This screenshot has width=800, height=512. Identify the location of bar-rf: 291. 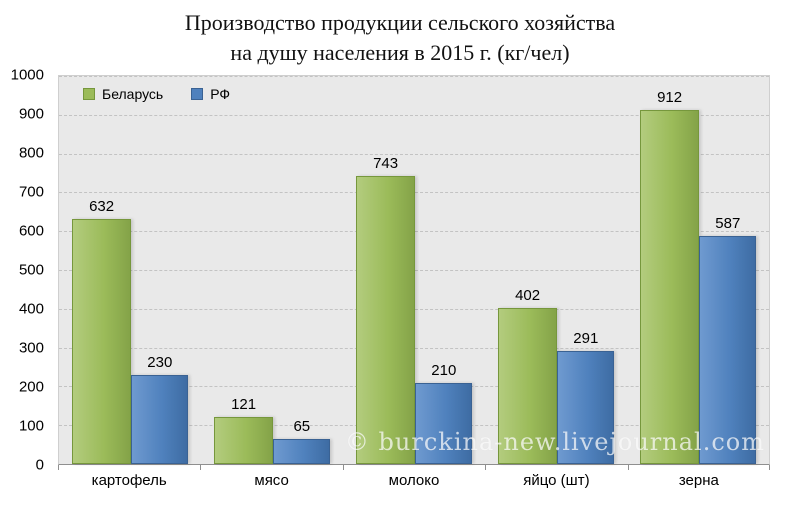
(586, 397).